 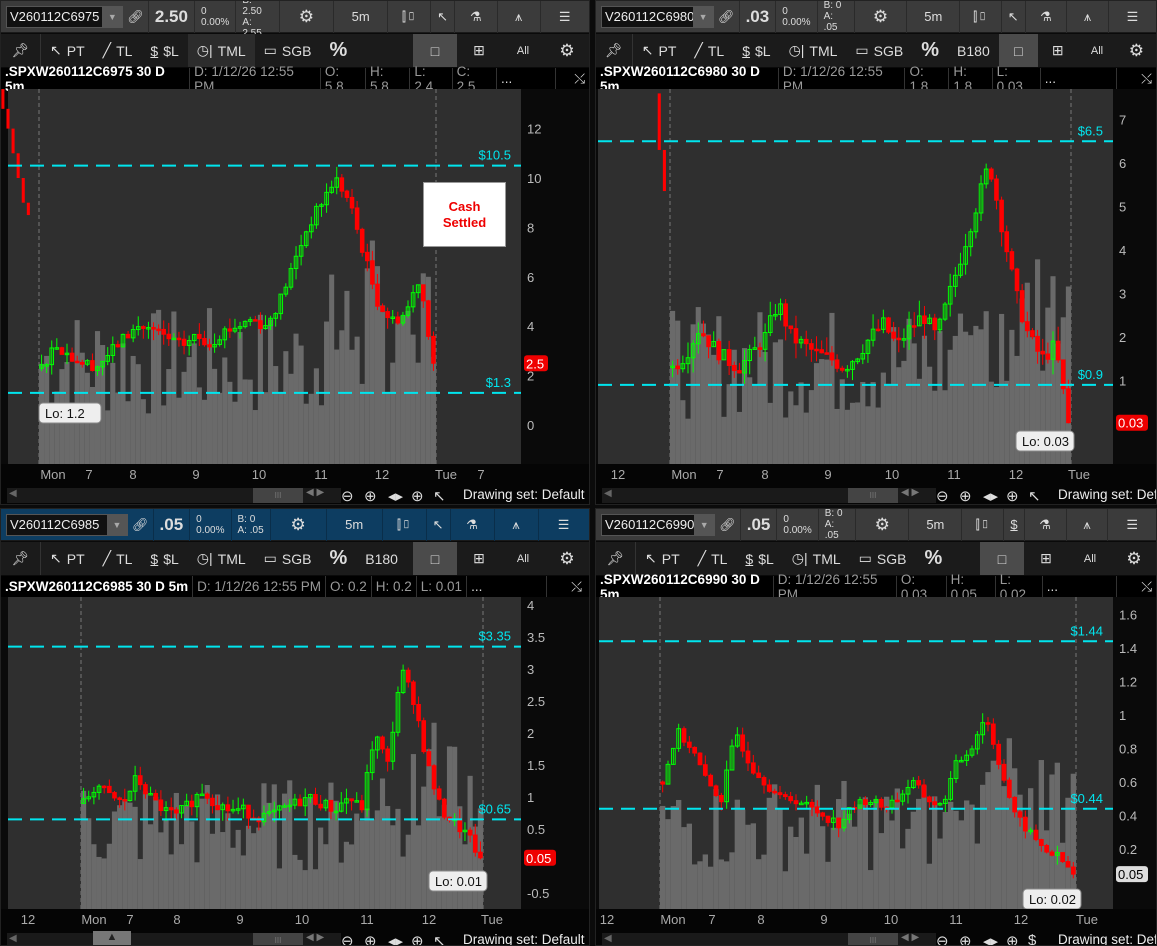 What do you see at coordinates (1032, 939) in the screenshot?
I see `dollar-icon: $` at bounding box center [1032, 939].